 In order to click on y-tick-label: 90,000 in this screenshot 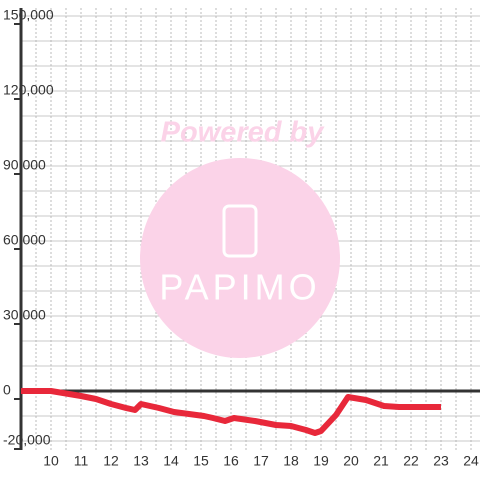, I will do `click(24, 165)`.